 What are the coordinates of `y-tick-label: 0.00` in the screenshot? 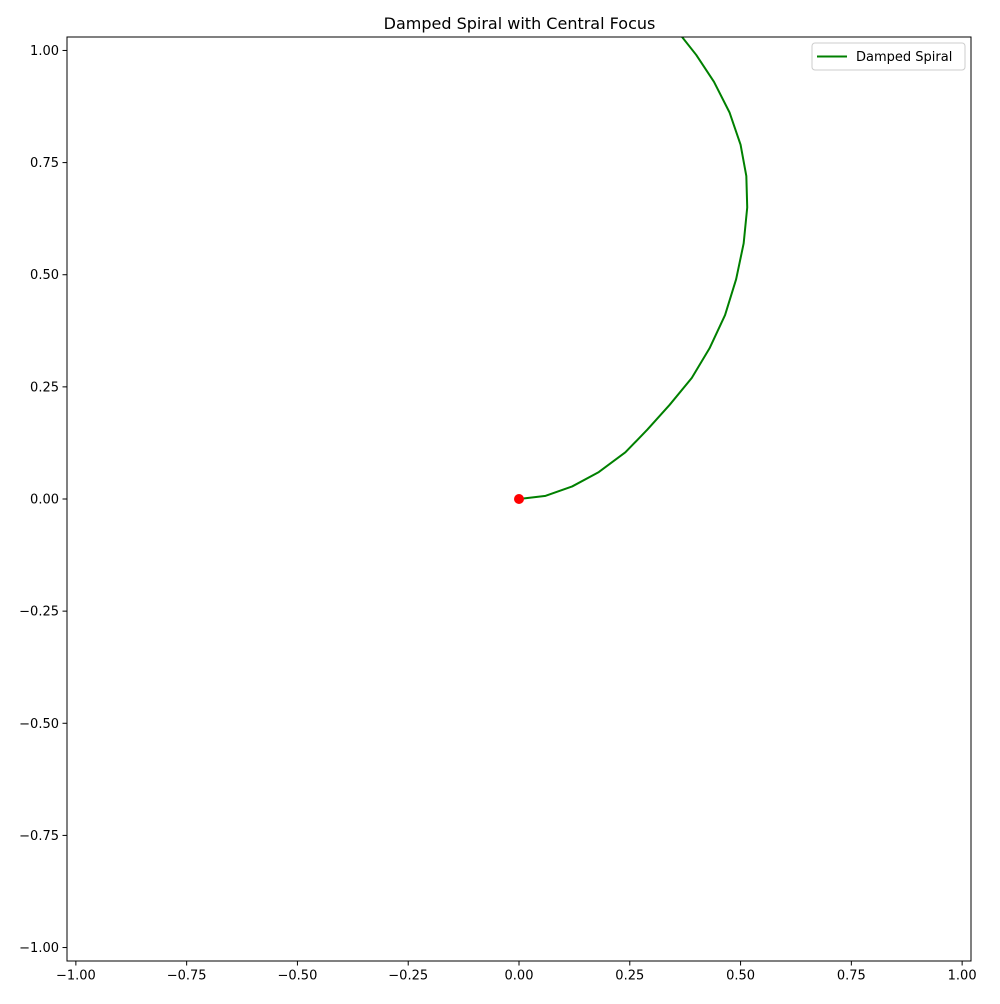 It's located at (44, 500).